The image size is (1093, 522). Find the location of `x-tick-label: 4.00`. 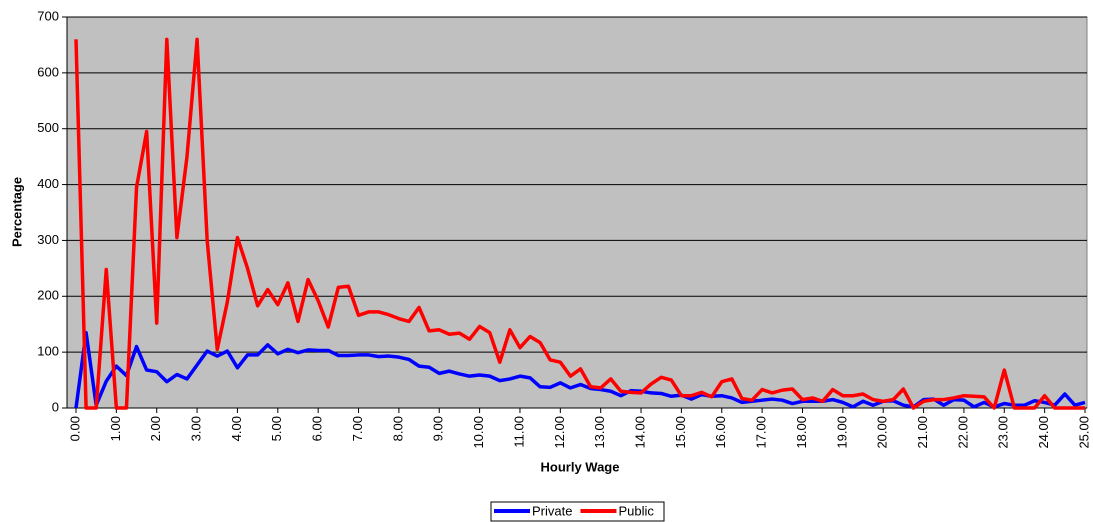

x-tick-label: 4.00 is located at coordinates (236, 428).